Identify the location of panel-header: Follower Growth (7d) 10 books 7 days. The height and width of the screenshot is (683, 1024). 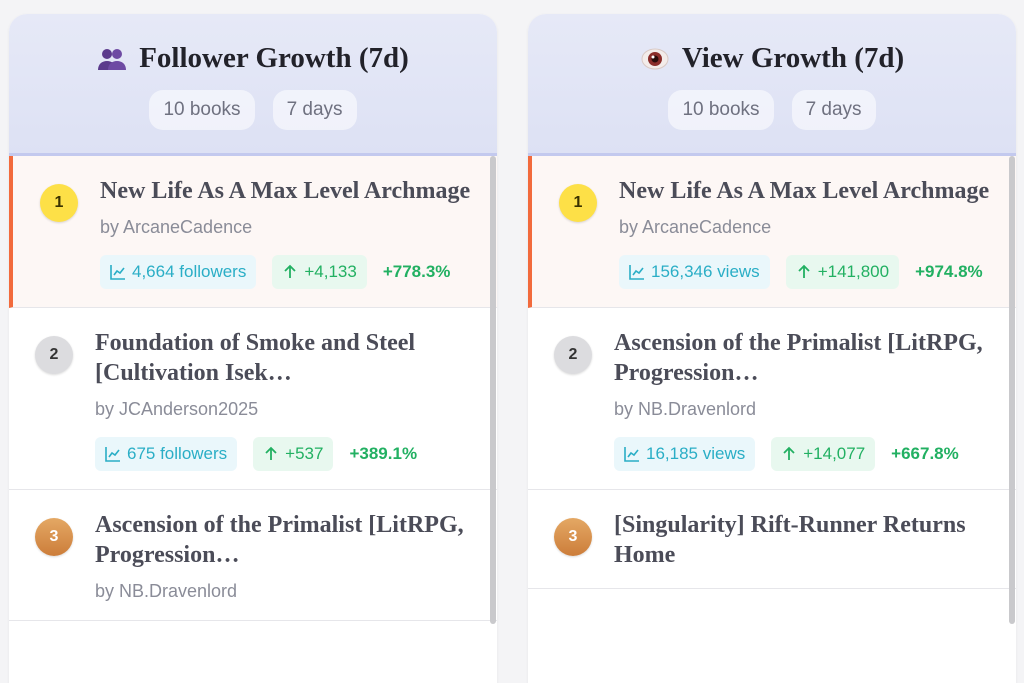
(253, 85).